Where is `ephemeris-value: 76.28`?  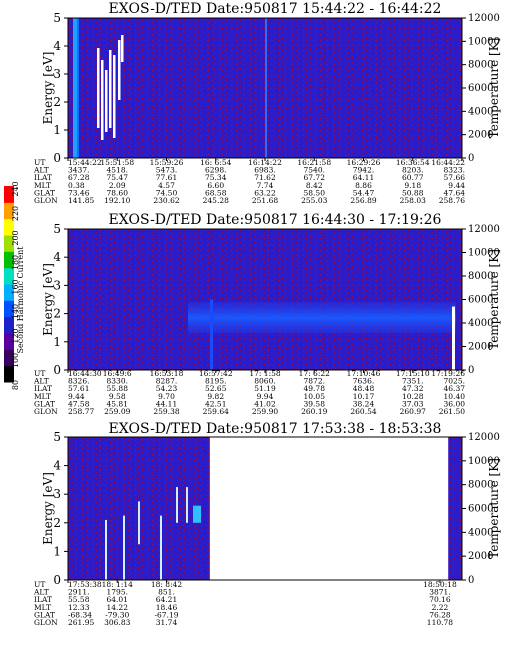
ephemeris-value: 76.28 is located at coordinates (440, 614).